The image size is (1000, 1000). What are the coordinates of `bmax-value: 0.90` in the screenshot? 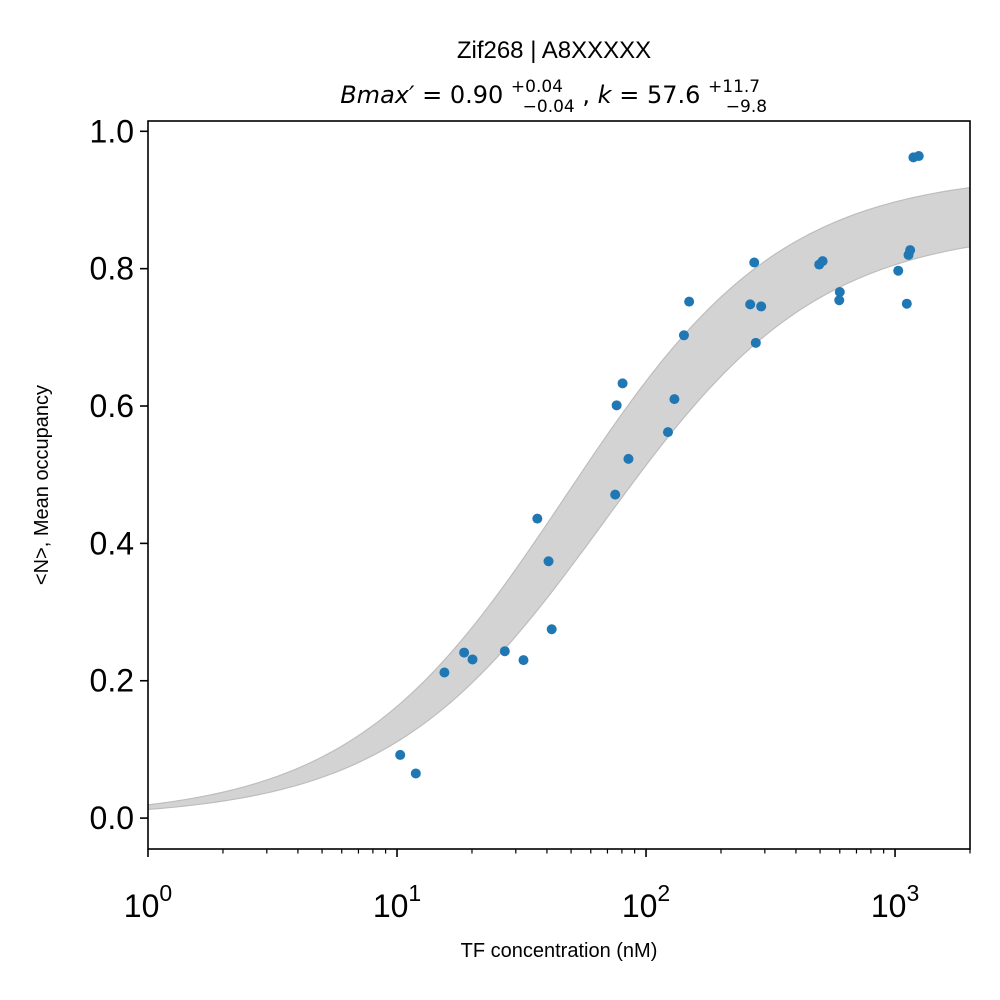 It's located at (476, 95).